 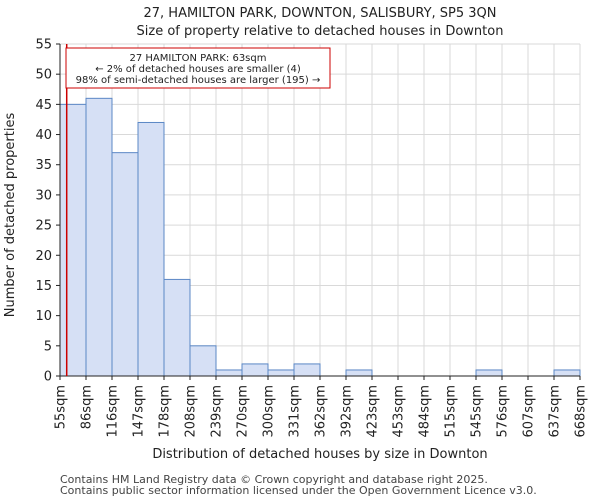 I want to click on y-tick-label: 25, so click(x=43, y=226).